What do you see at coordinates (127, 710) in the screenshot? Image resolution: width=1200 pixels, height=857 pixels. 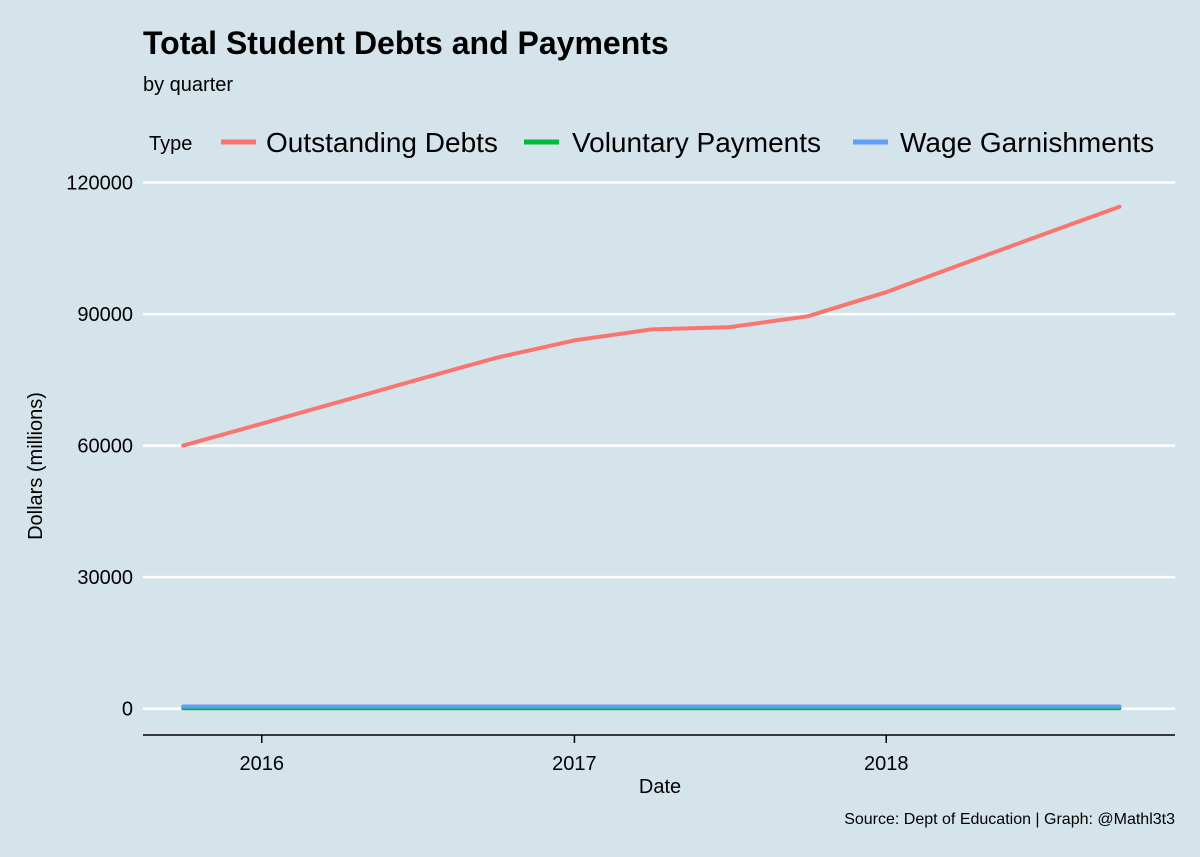 I see `y-tick-label: 0` at bounding box center [127, 710].